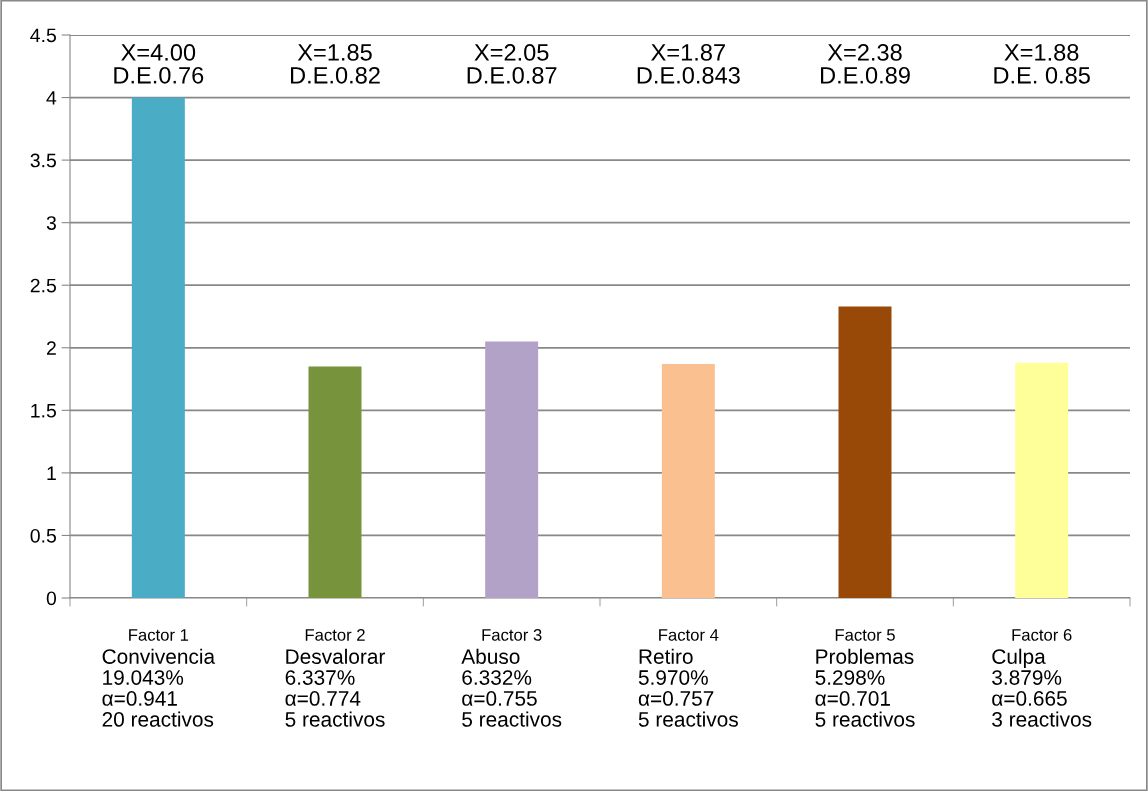 The height and width of the screenshot is (791, 1148). What do you see at coordinates (865, 687) in the screenshot?
I see `text: Problemas 5.298% α=0.701 5 reactivos` at bounding box center [865, 687].